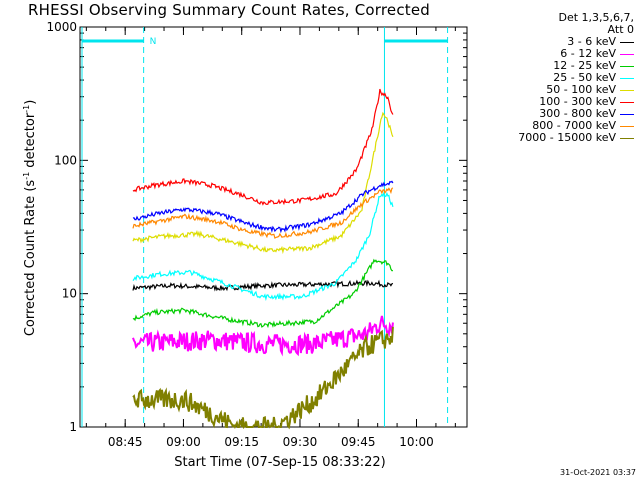 This screenshot has height=480, width=640. Describe the element at coordinates (620, 29) in the screenshot. I see `legend-header-line2: Att 0` at that location.